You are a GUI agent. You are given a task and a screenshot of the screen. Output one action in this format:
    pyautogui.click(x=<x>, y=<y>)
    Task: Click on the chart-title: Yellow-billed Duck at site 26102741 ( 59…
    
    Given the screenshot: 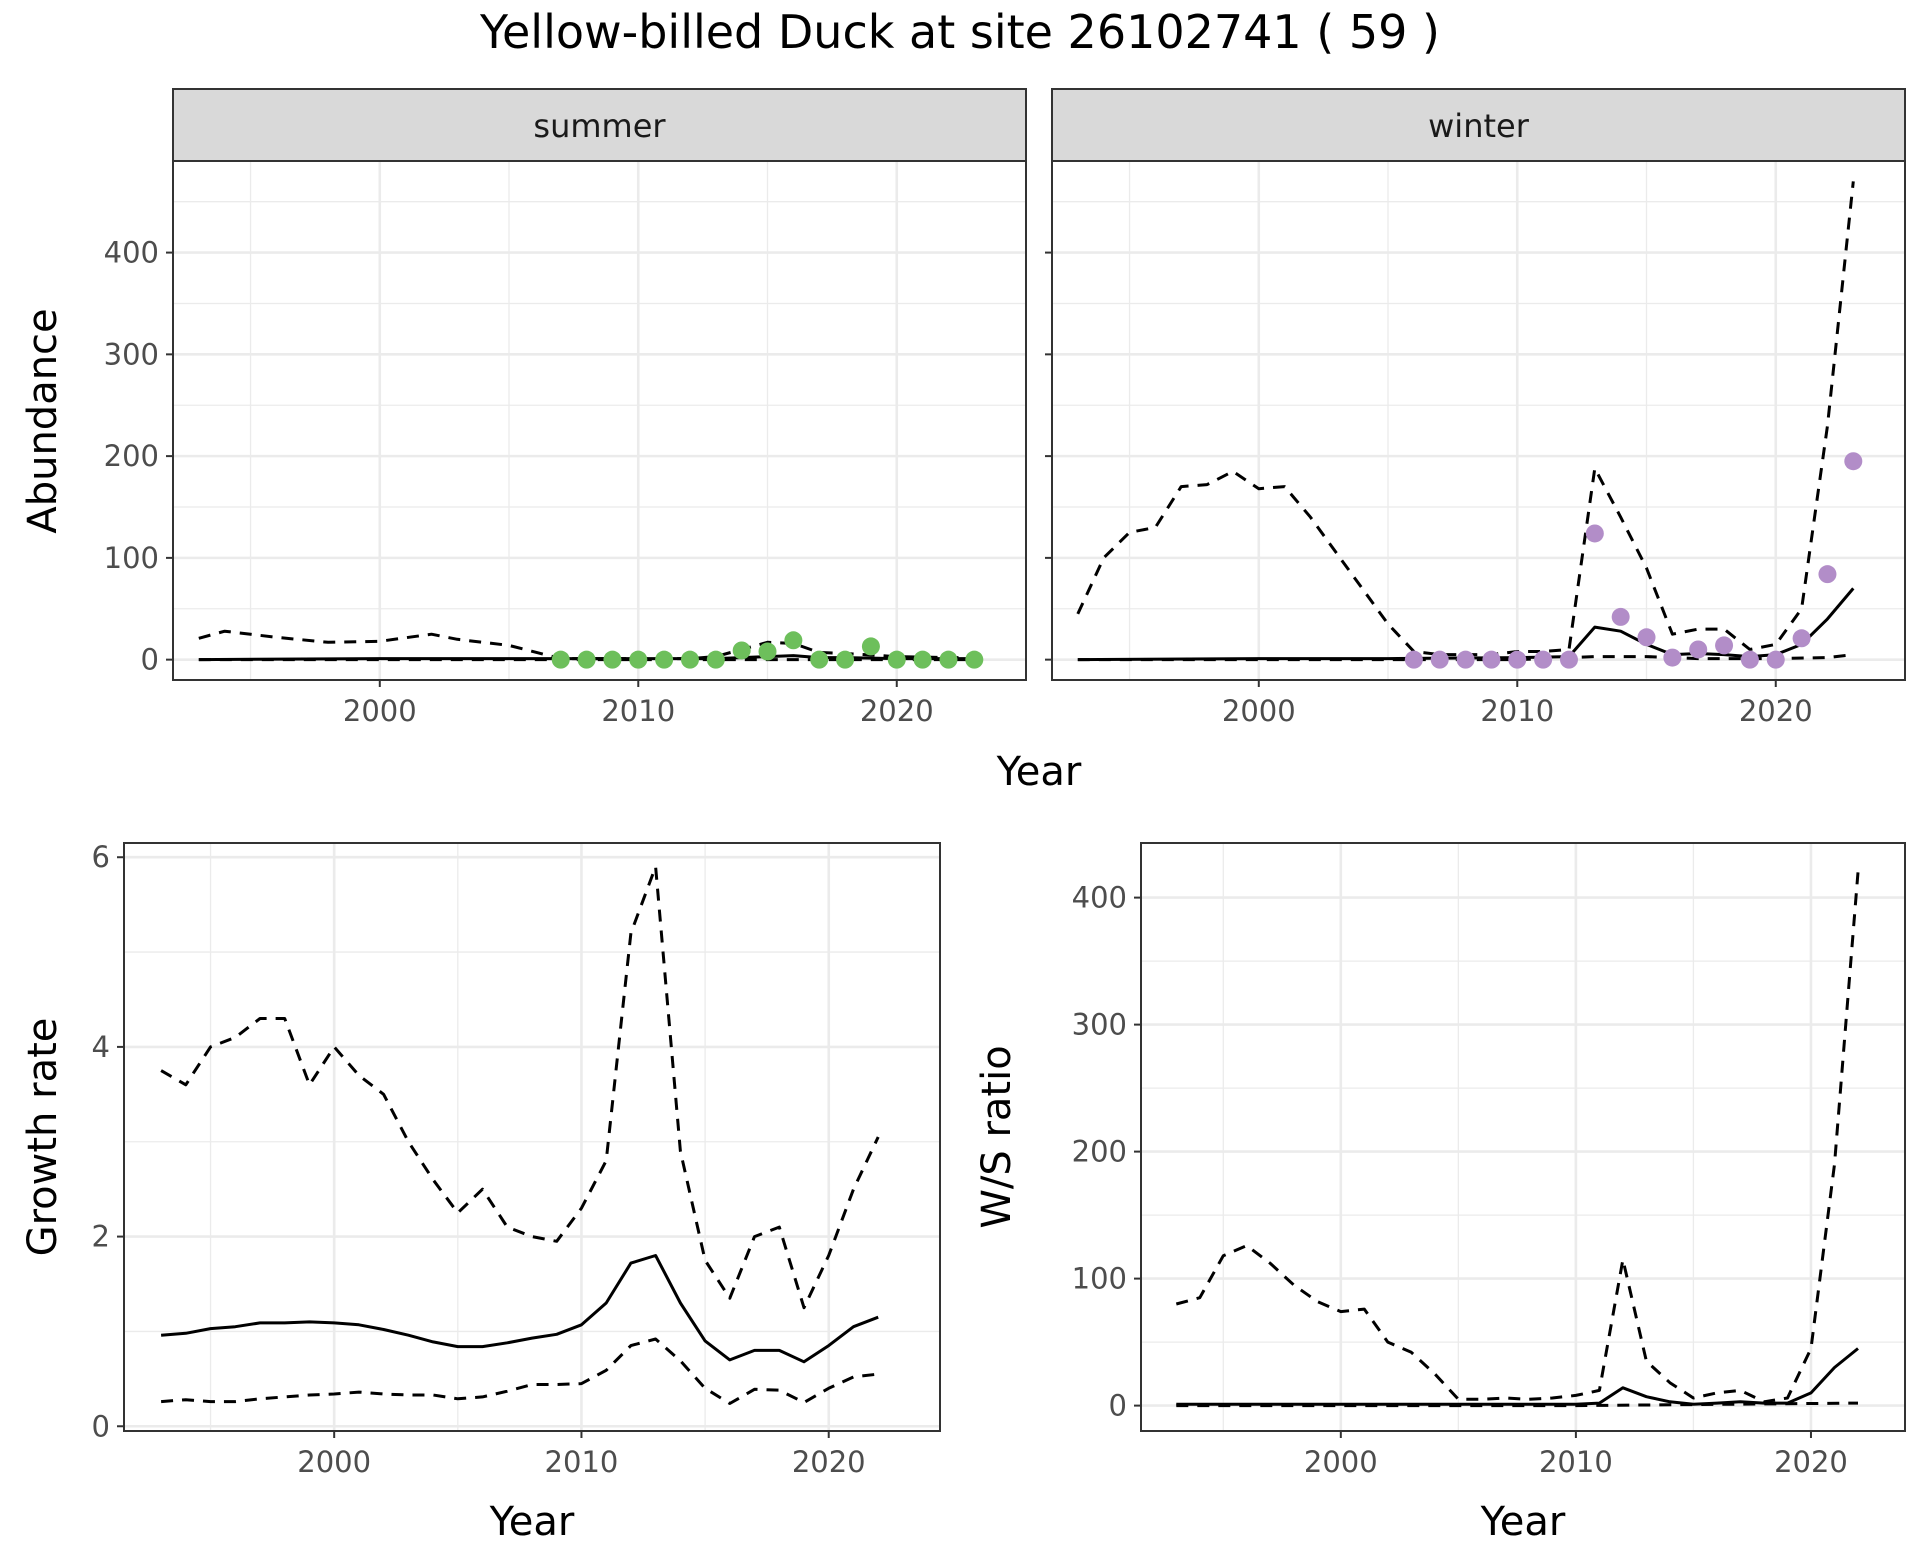 What is the action you would take?
    pyautogui.click(x=959, y=32)
    